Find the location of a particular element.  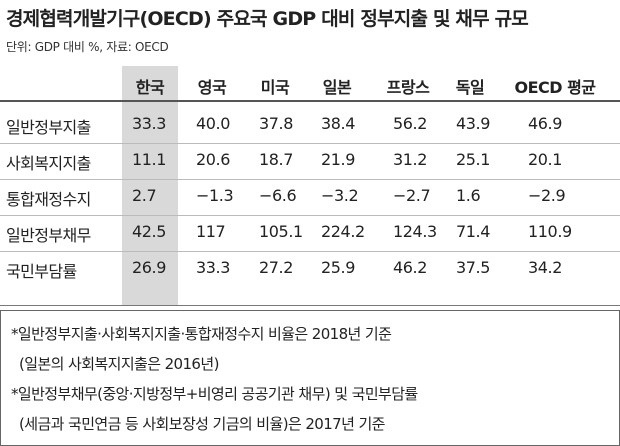

cell: 20.1 is located at coordinates (545, 159).